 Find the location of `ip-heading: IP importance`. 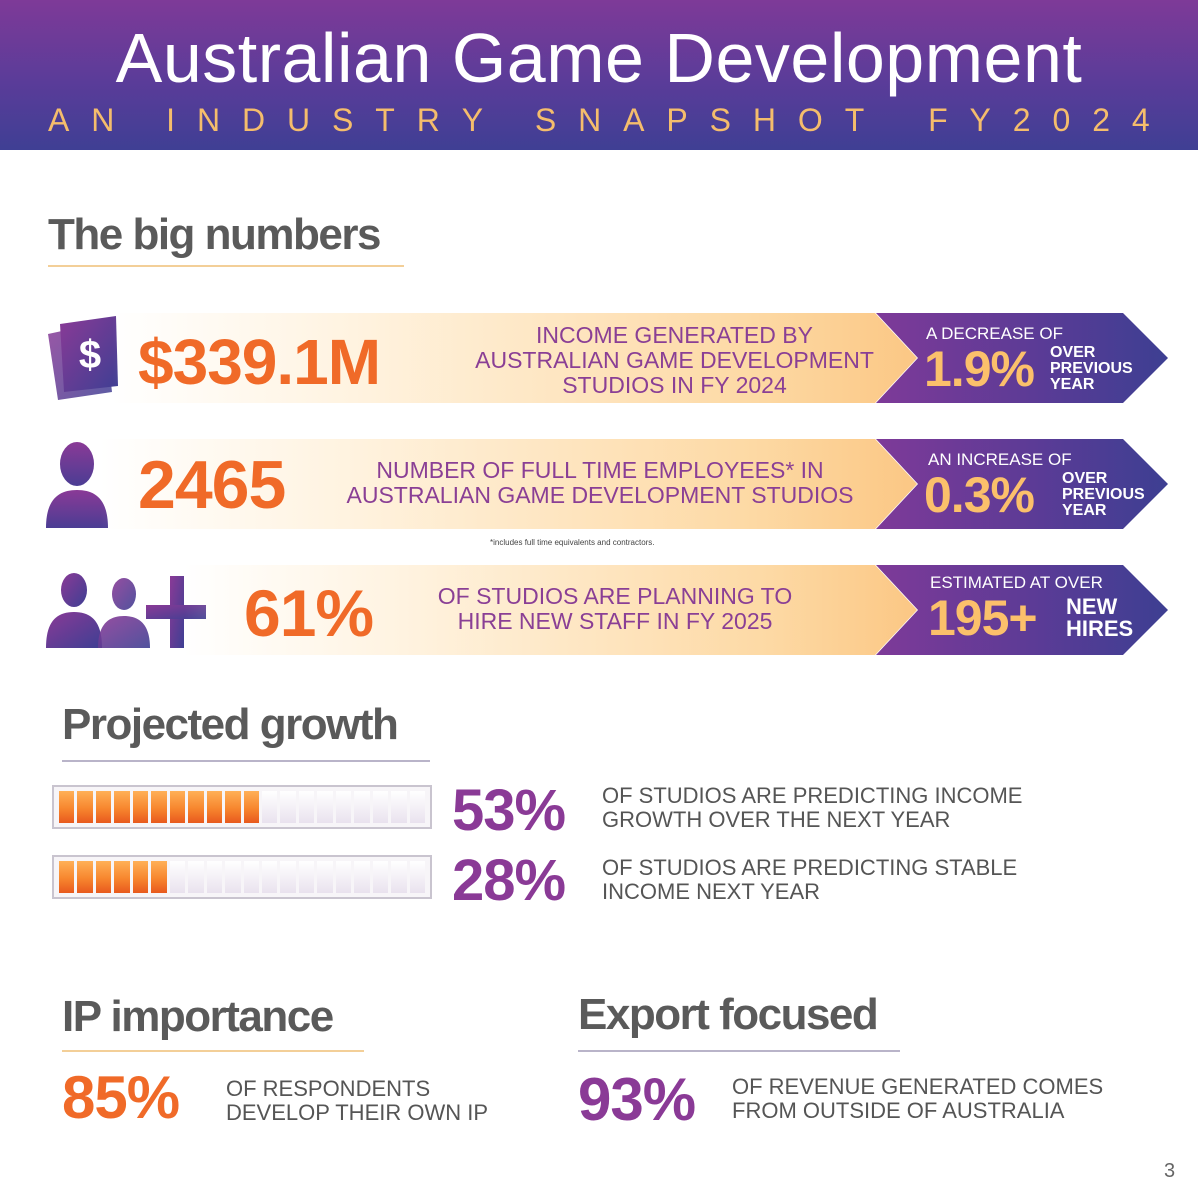

ip-heading: IP importance is located at coordinates (198, 1016).